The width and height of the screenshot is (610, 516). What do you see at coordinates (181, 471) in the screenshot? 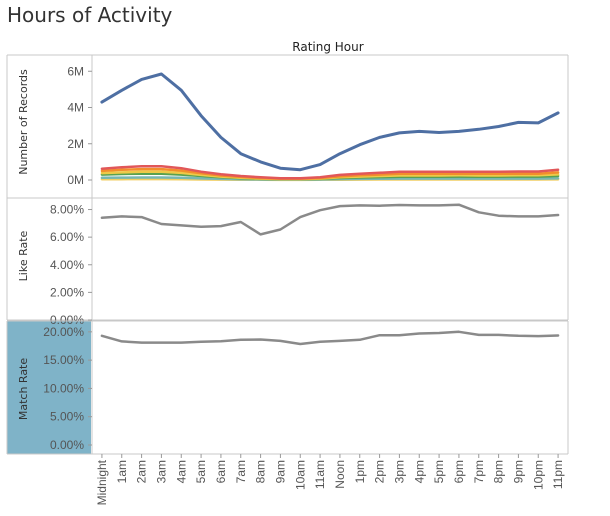
I see `x-tick-label: 4am` at bounding box center [181, 471].